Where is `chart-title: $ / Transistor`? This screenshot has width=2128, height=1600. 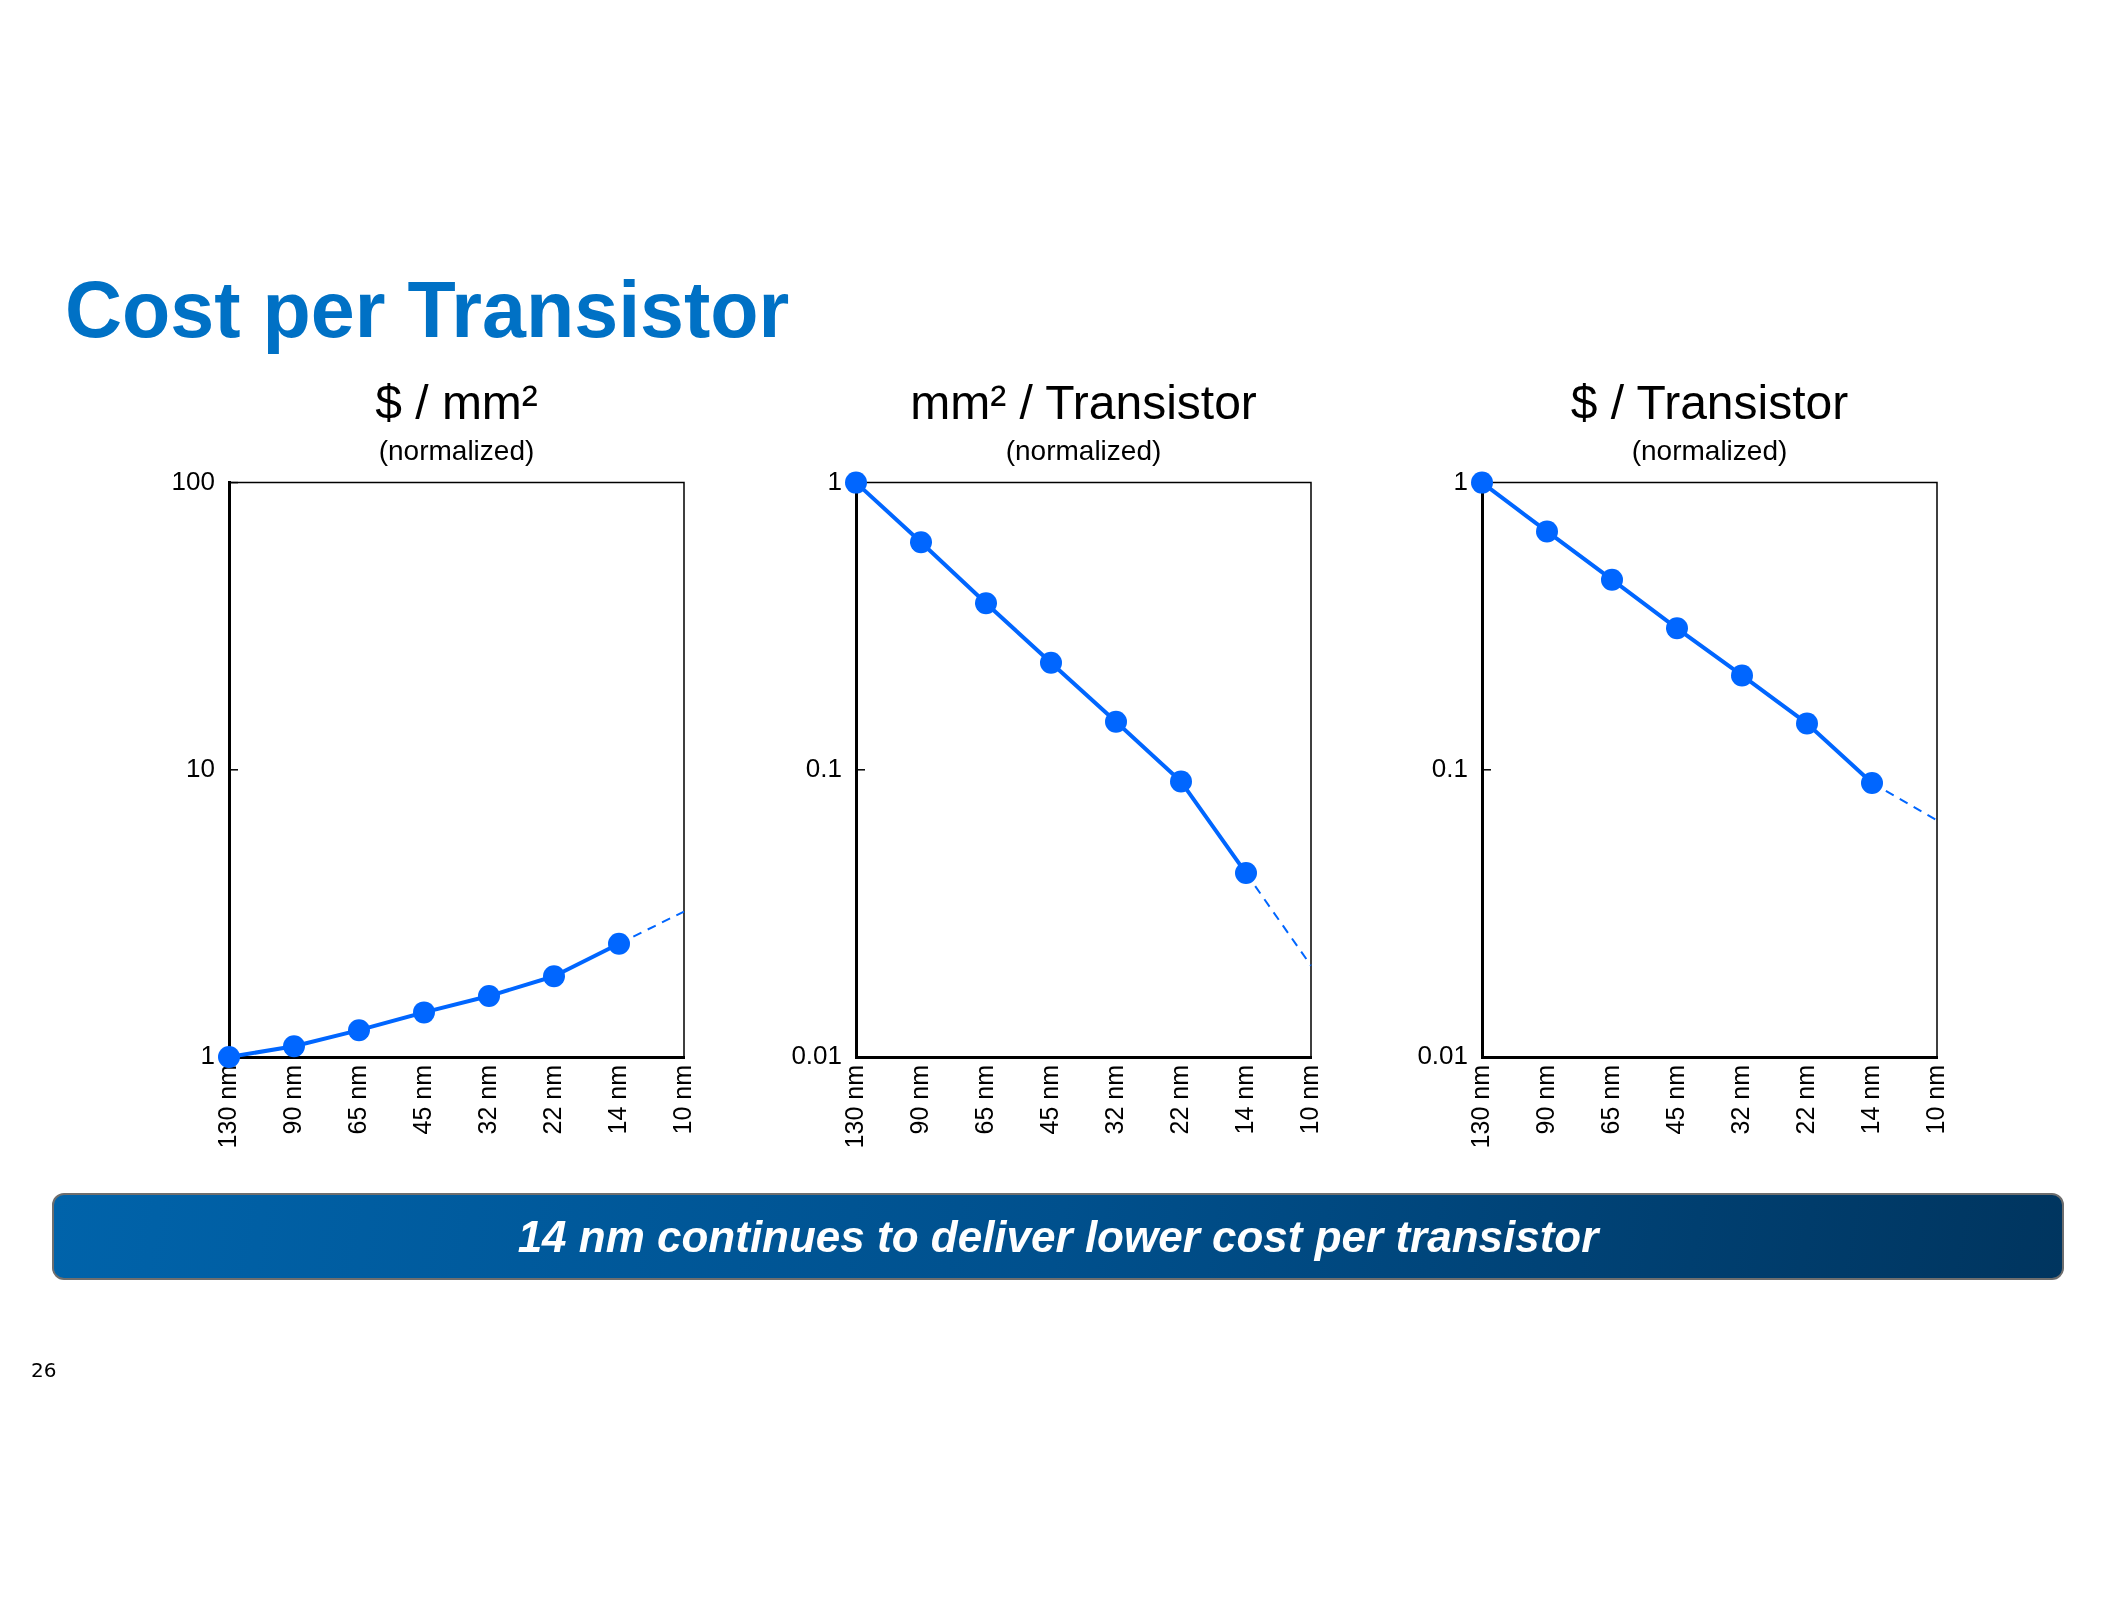 chart-title: $ / Transistor is located at coordinates (1709, 402).